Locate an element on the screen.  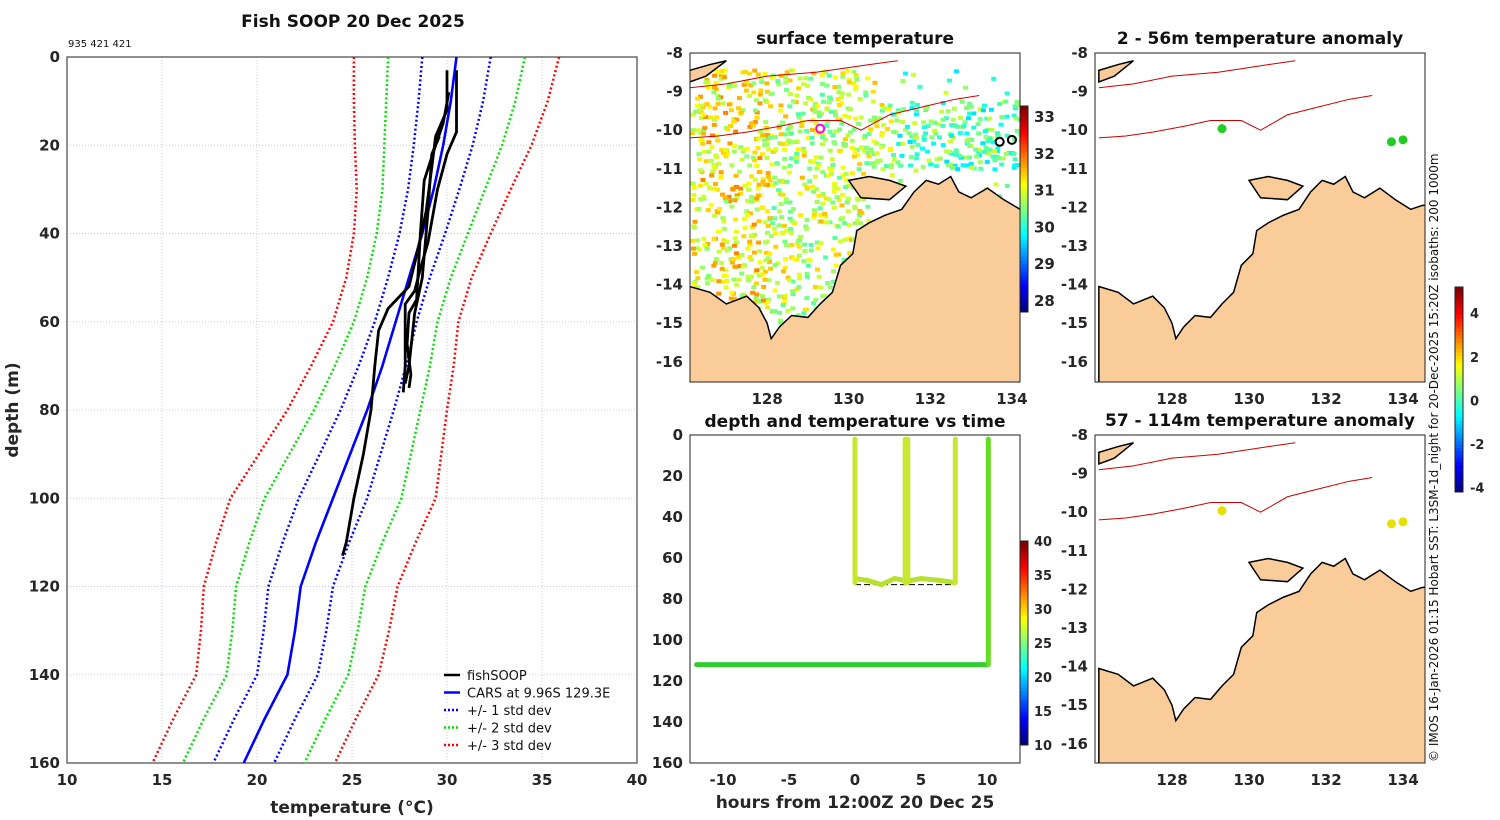
x-tick-label: -10 is located at coordinates (722, 780).